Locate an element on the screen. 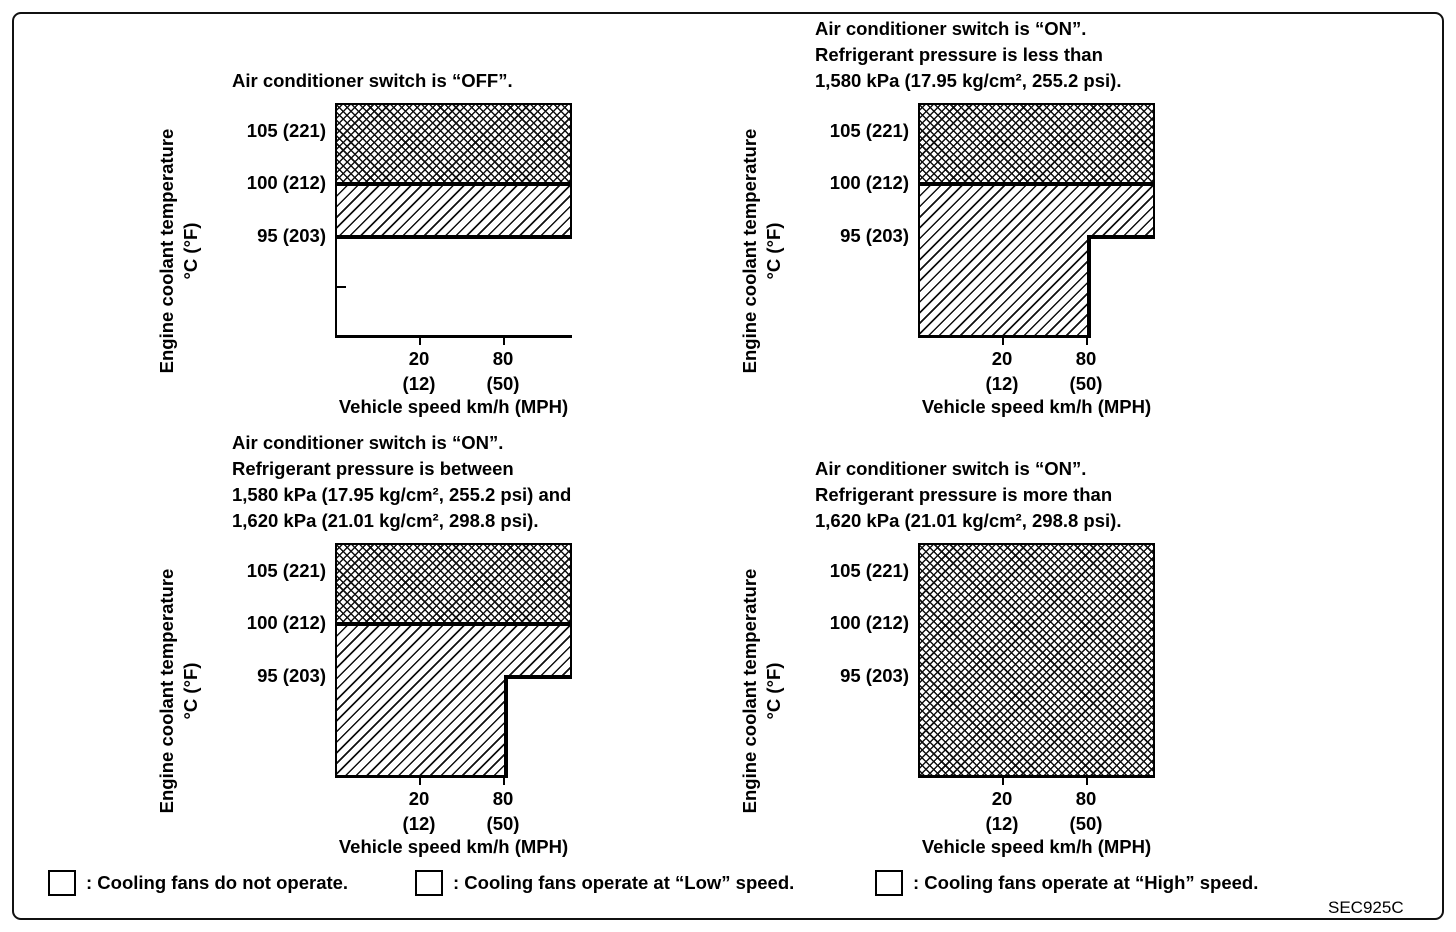 The height and width of the screenshot is (932, 1456). legend-item-fans-high: : Cooling fans operate at “High” speed. is located at coordinates (1066, 883).